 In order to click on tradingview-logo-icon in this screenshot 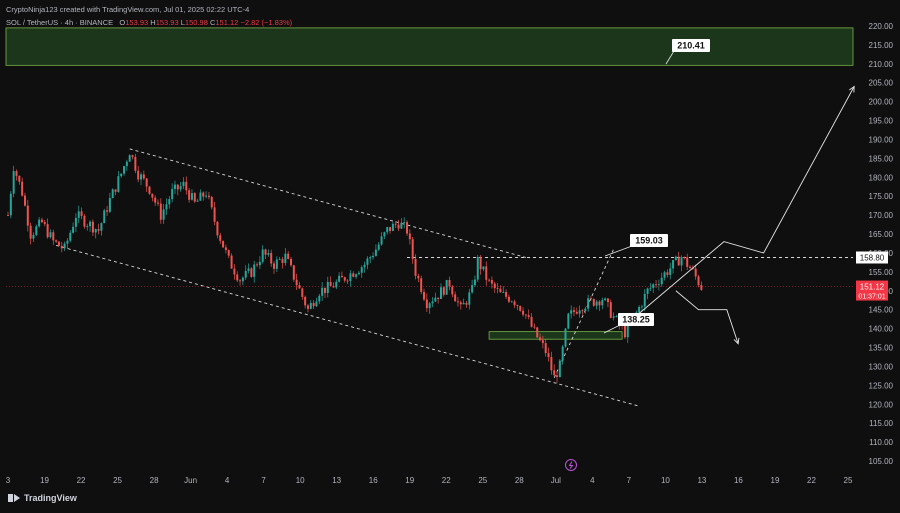, I will do `click(14, 498)`.